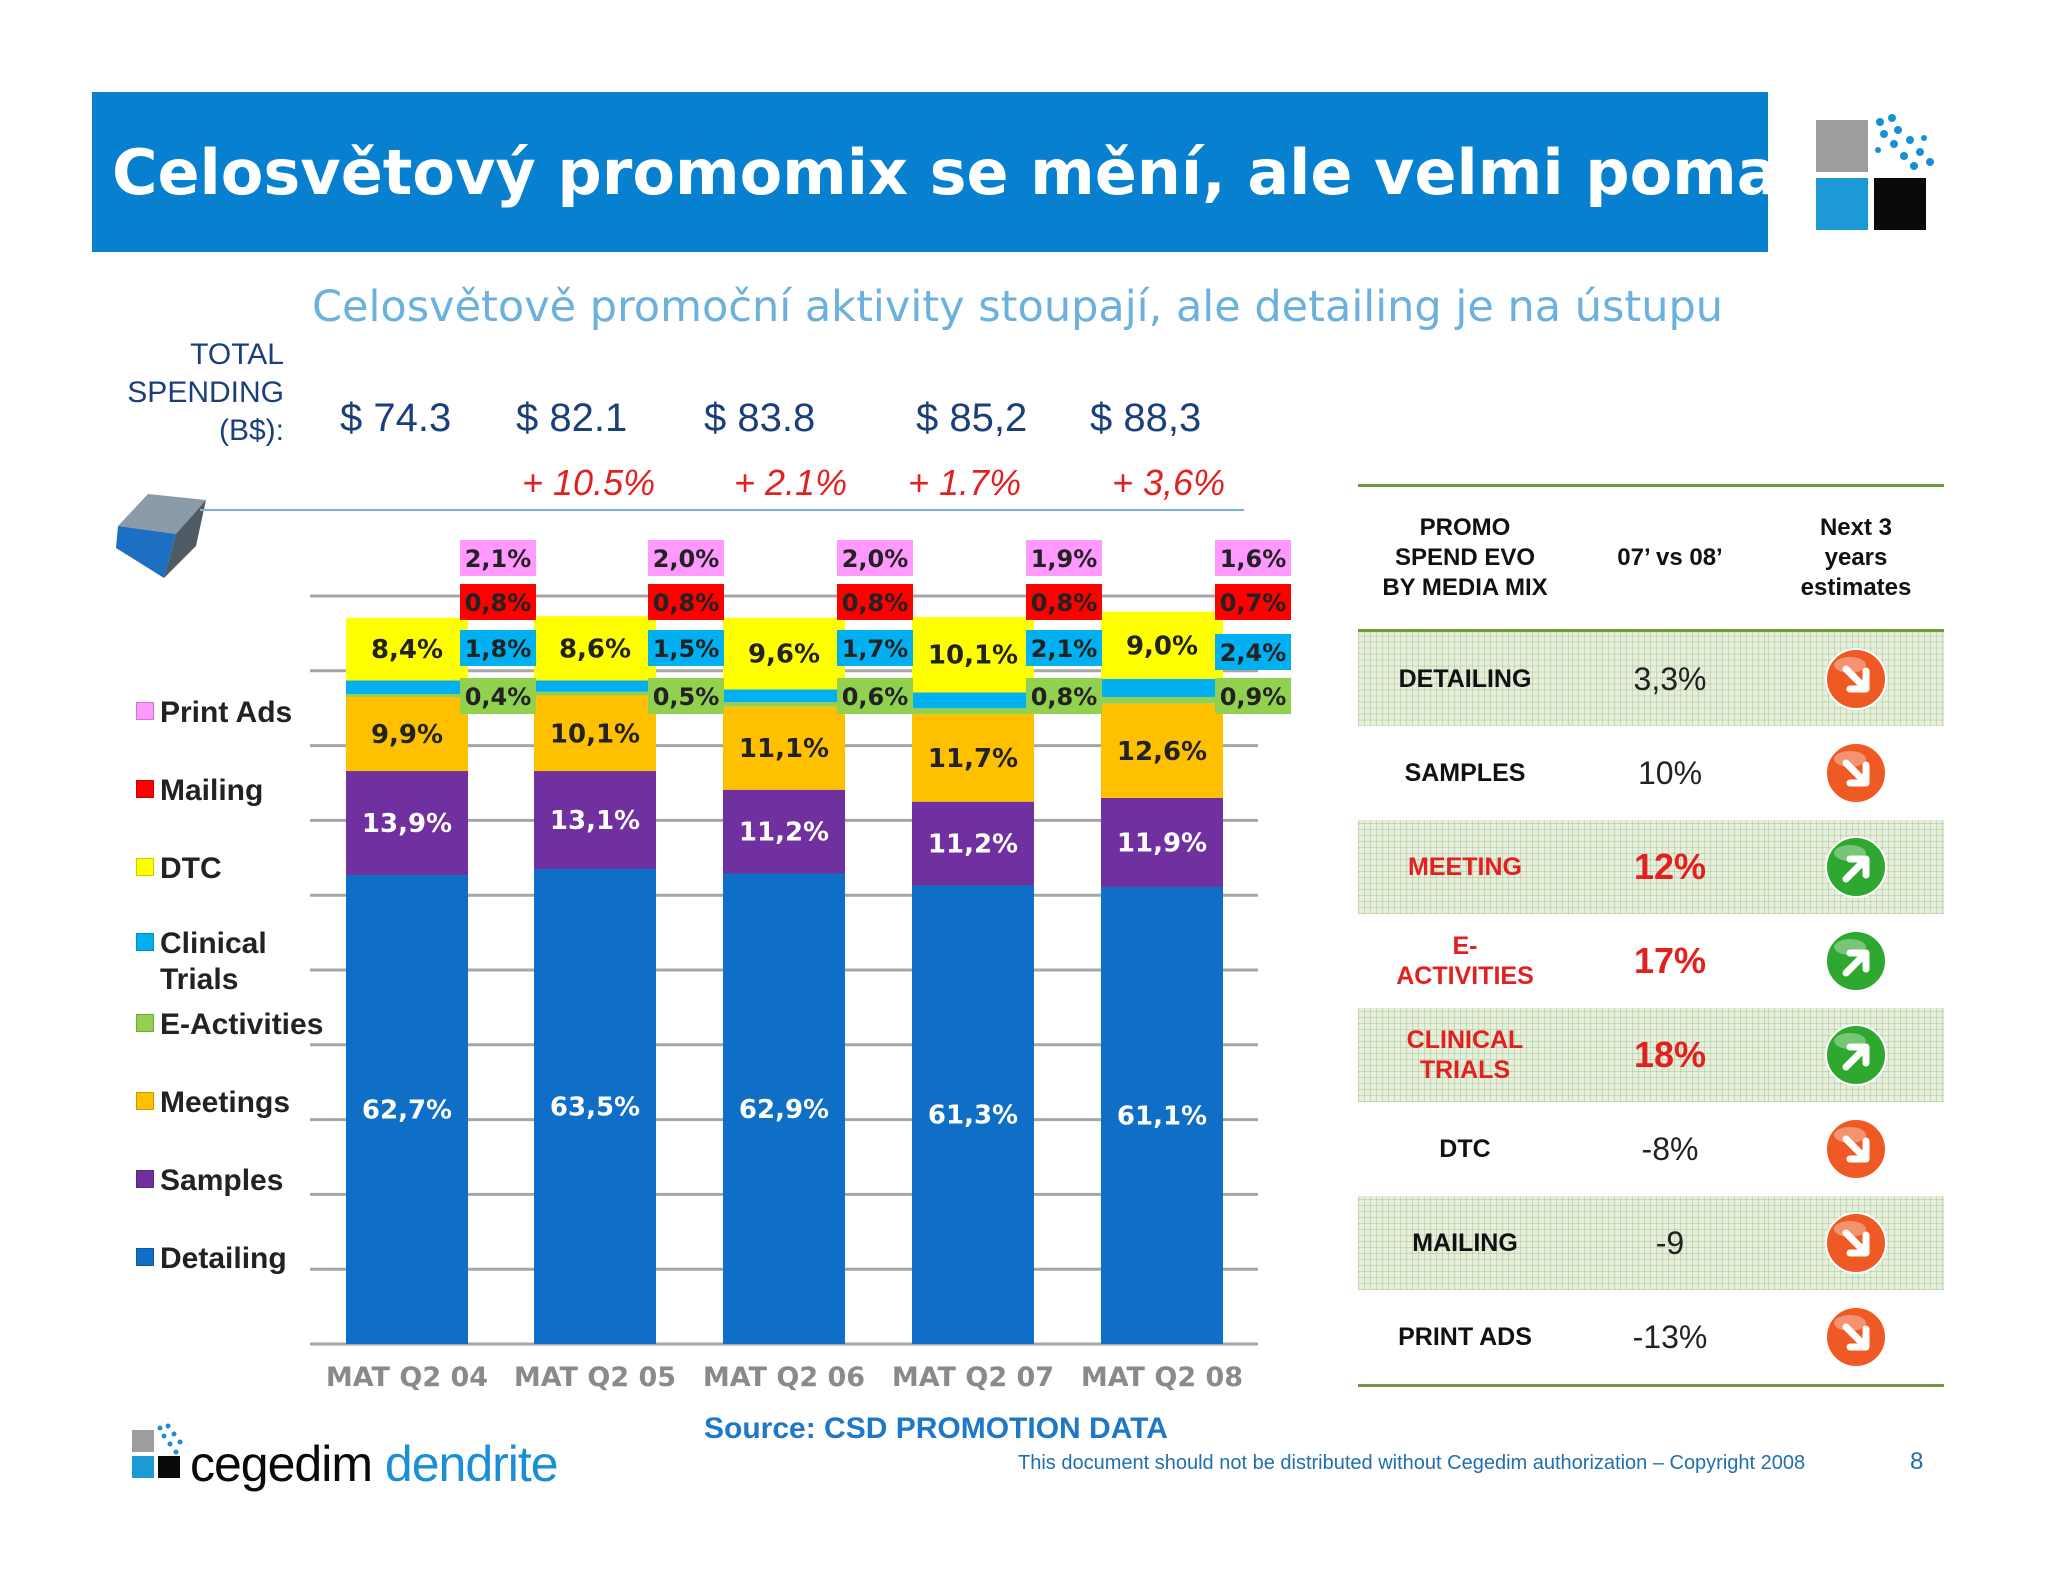 This screenshot has height=1582, width=2048. What do you see at coordinates (1465, 867) in the screenshot?
I see `media-label: MEETING` at bounding box center [1465, 867].